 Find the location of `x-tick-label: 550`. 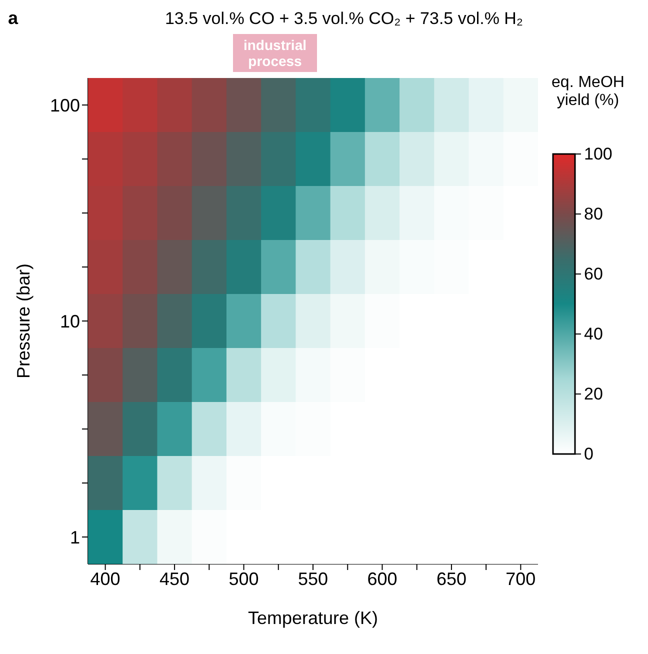

x-tick-label: 550 is located at coordinates (313, 578).